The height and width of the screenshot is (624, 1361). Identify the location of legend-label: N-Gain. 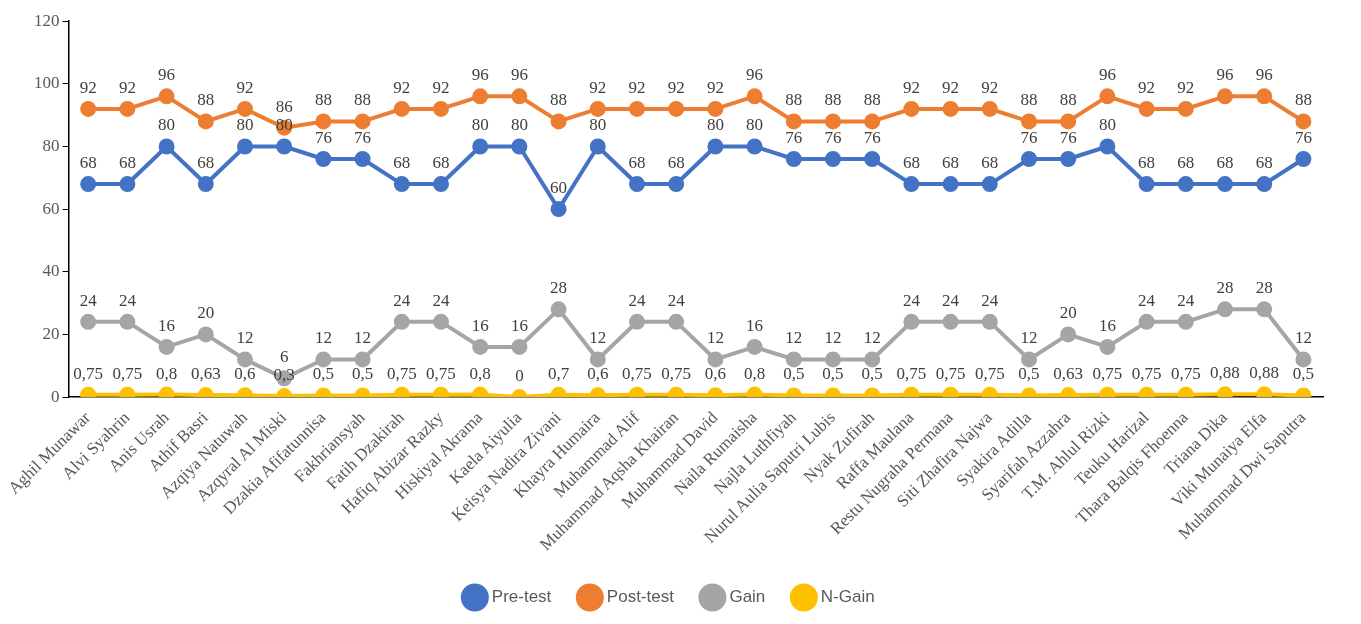
(847, 597).